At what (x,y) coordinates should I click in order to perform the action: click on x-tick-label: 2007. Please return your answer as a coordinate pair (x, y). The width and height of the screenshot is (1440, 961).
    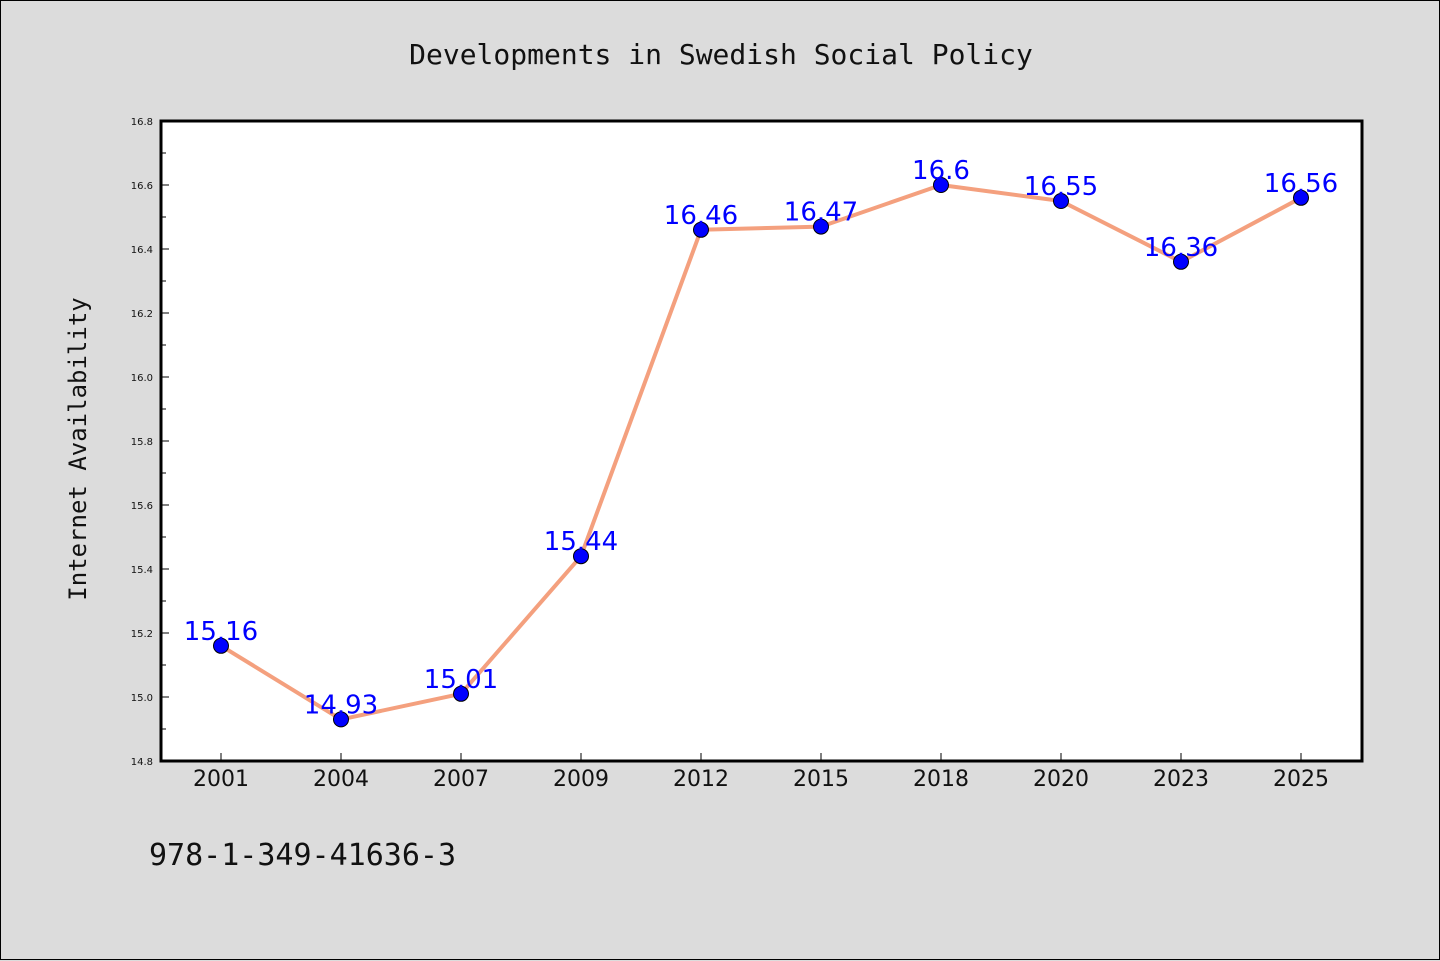
    Looking at the image, I should click on (461, 779).